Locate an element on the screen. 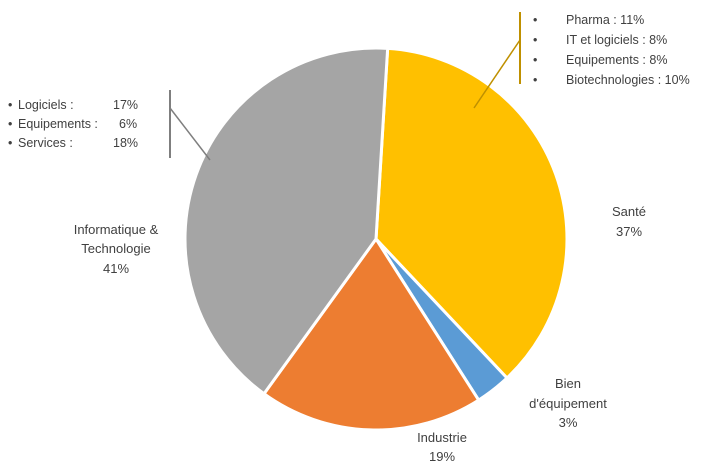  annotation-item-value: 18% is located at coordinates (125, 143).